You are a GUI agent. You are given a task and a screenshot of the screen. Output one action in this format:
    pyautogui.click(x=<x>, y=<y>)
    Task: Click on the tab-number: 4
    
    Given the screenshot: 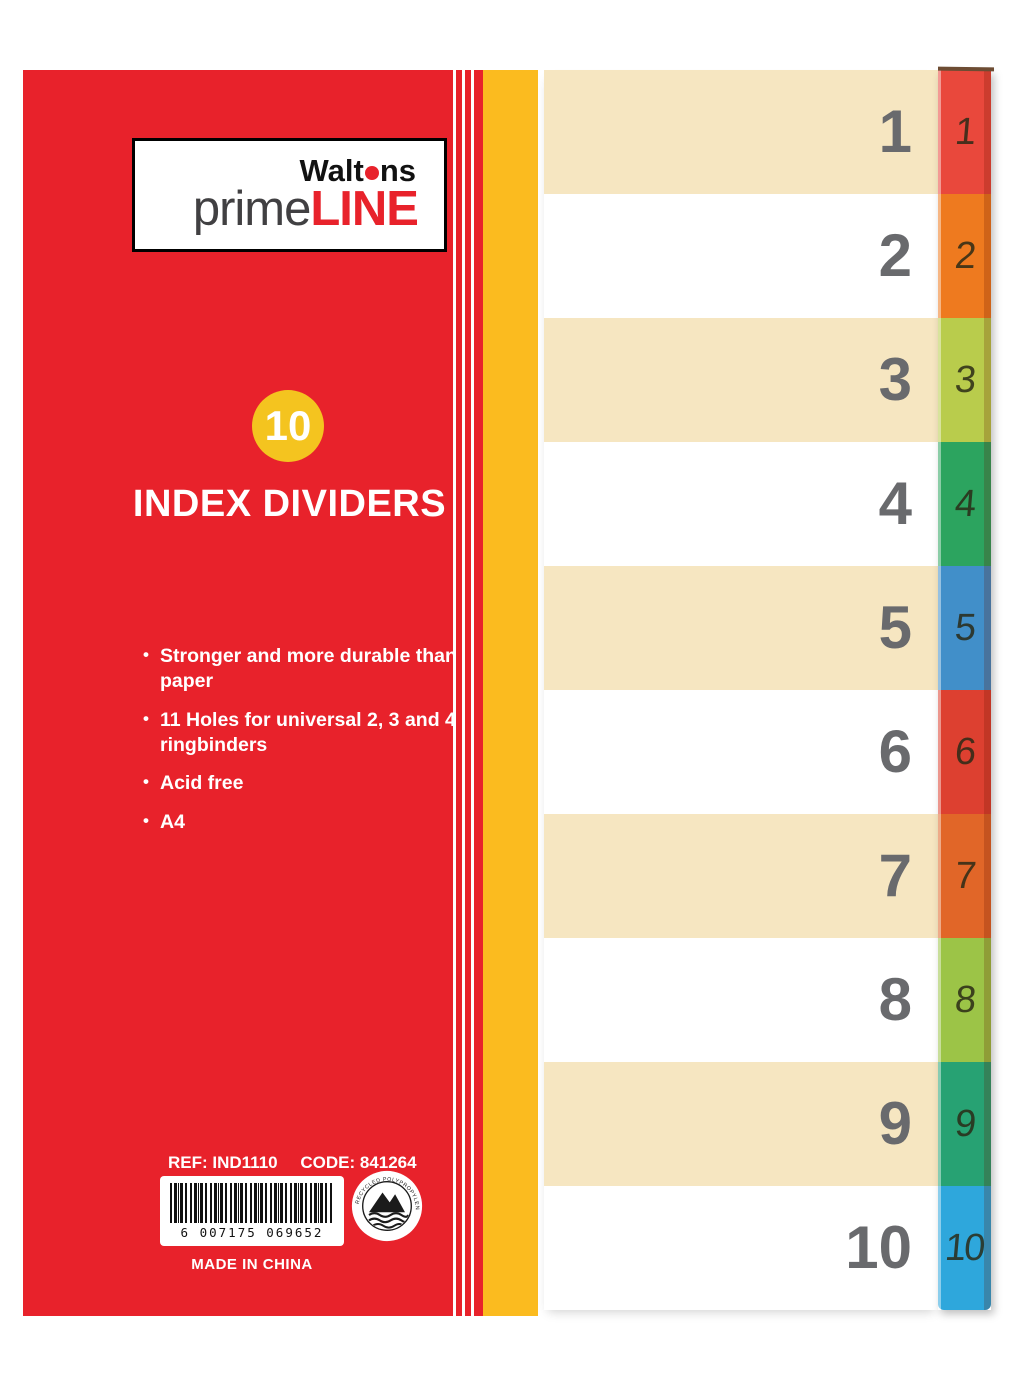 What is the action you would take?
    pyautogui.click(x=964, y=504)
    